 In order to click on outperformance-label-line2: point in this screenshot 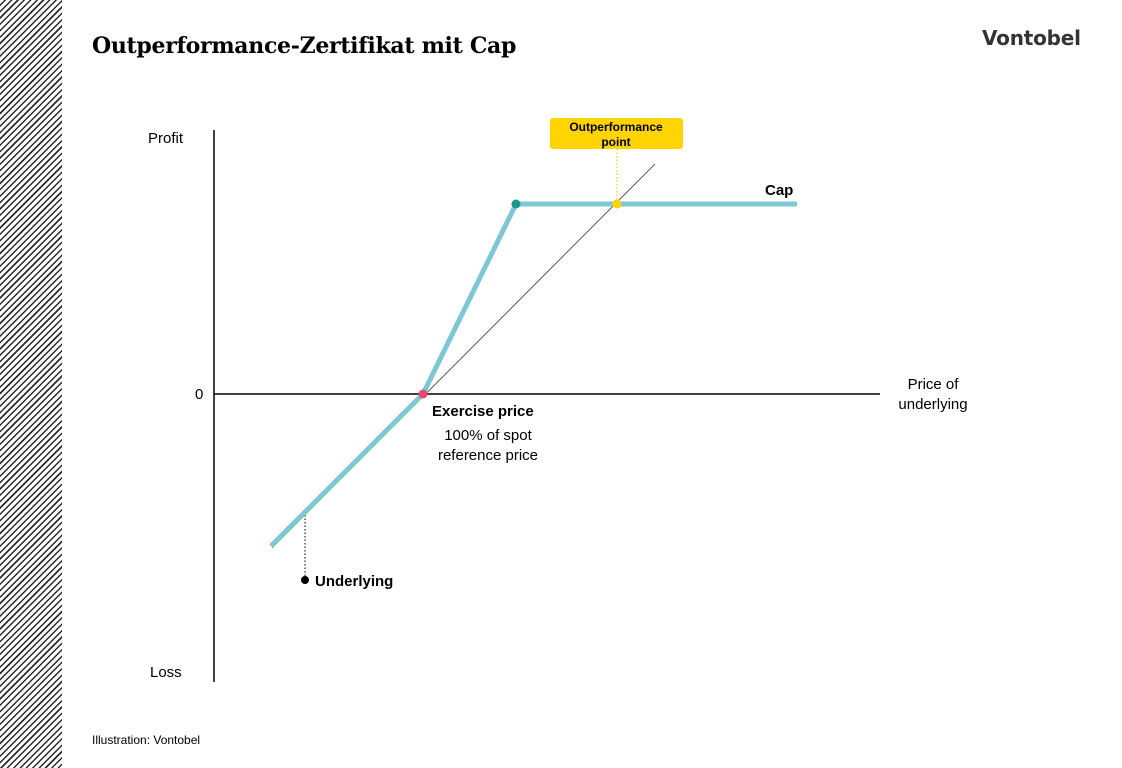, I will do `click(615, 142)`.